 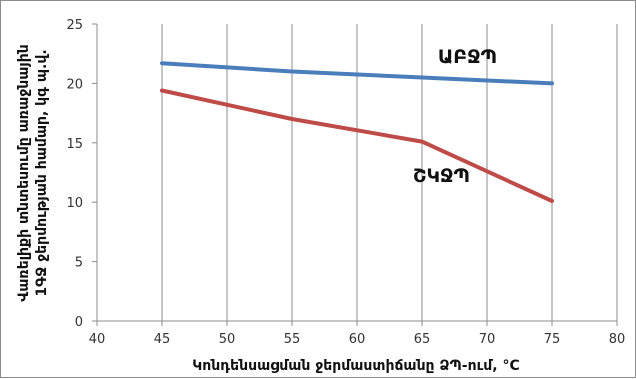 What do you see at coordinates (24, 172) in the screenshot?
I see `y-axis-title-line-1: Վառելիքի տնտեսումը առաջնային` at bounding box center [24, 172].